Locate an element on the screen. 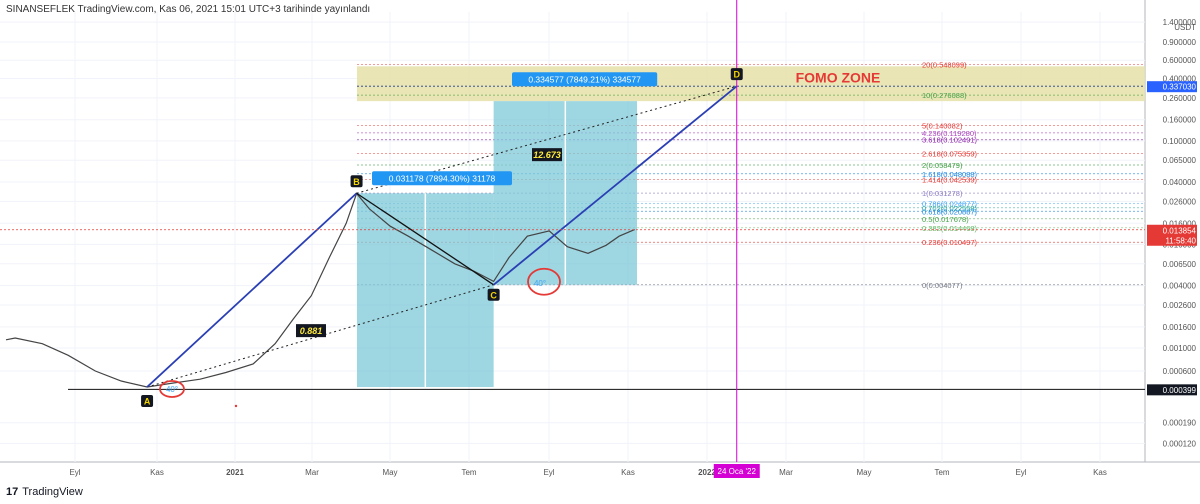  fib-level-label: 1.618(0.048088) is located at coordinates (950, 174).